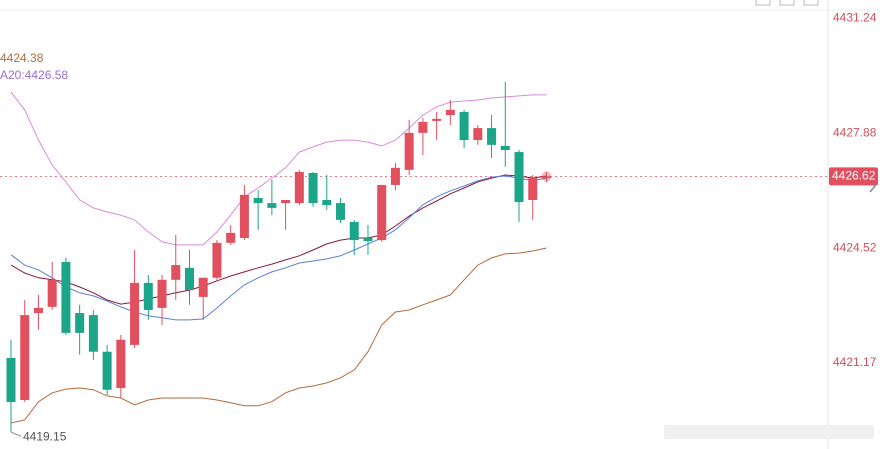 The width and height of the screenshot is (880, 449). I want to click on y-tick-label: 4424.52, so click(855, 247).